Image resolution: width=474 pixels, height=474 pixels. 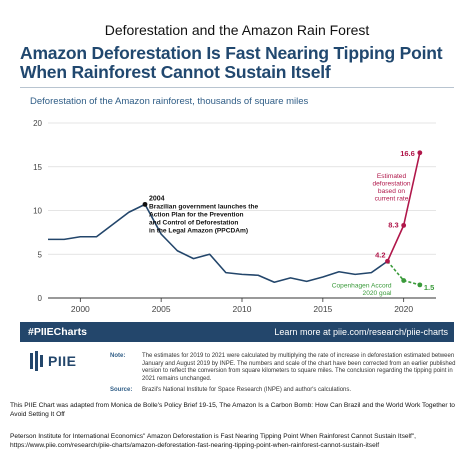 What do you see at coordinates (121, 390) in the screenshot?
I see `source-label: Source:` at bounding box center [121, 390].